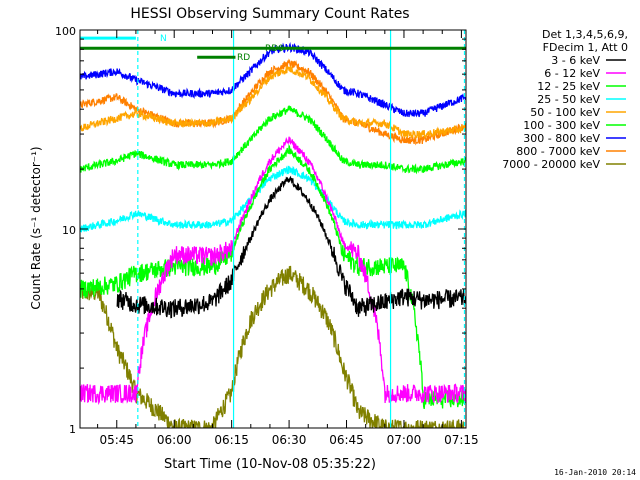 The height and width of the screenshot is (480, 640). Describe the element at coordinates (289, 440) in the screenshot. I see `x-tick-label: 06:30` at that location.